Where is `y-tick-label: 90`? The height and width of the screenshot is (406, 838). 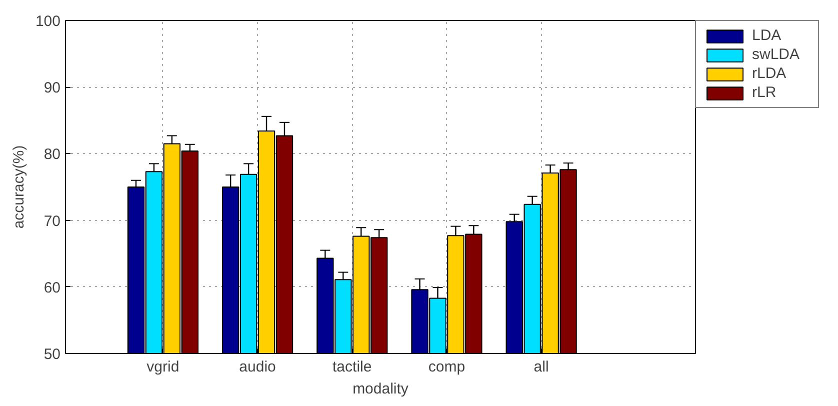 y-tick-label: 90 is located at coordinates (52, 88).